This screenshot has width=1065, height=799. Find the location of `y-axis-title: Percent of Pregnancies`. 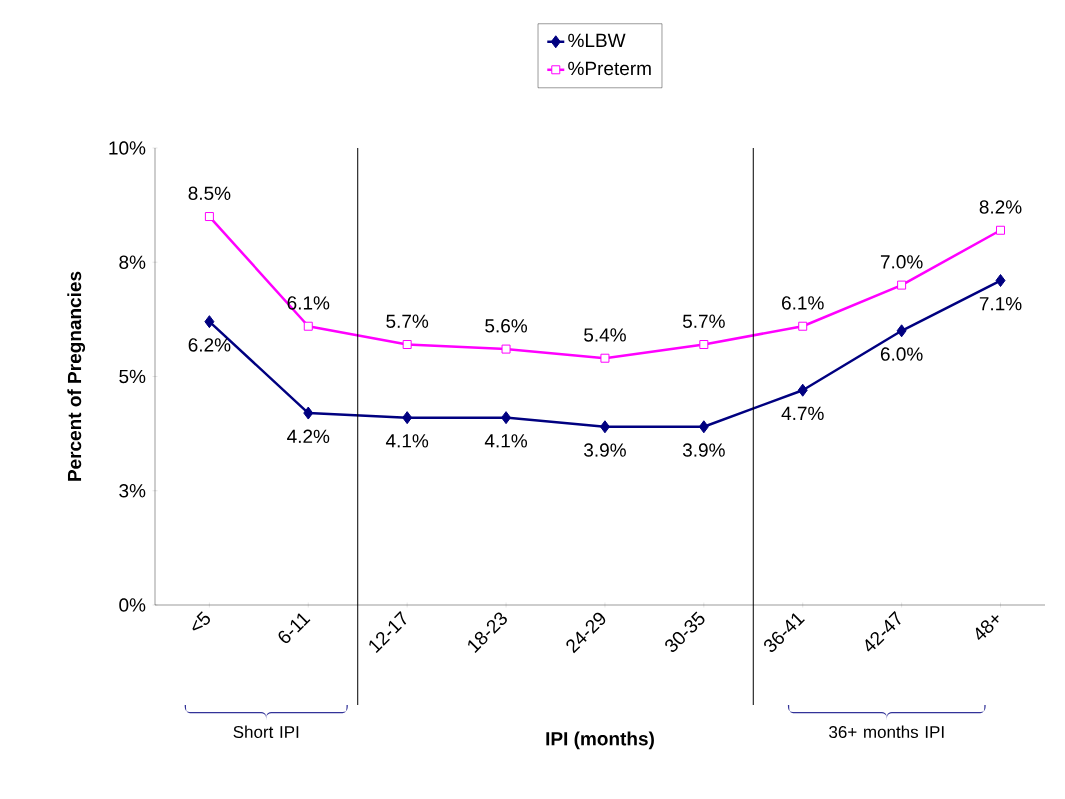

y-axis-title: Percent of Pregnancies is located at coordinates (76, 376).